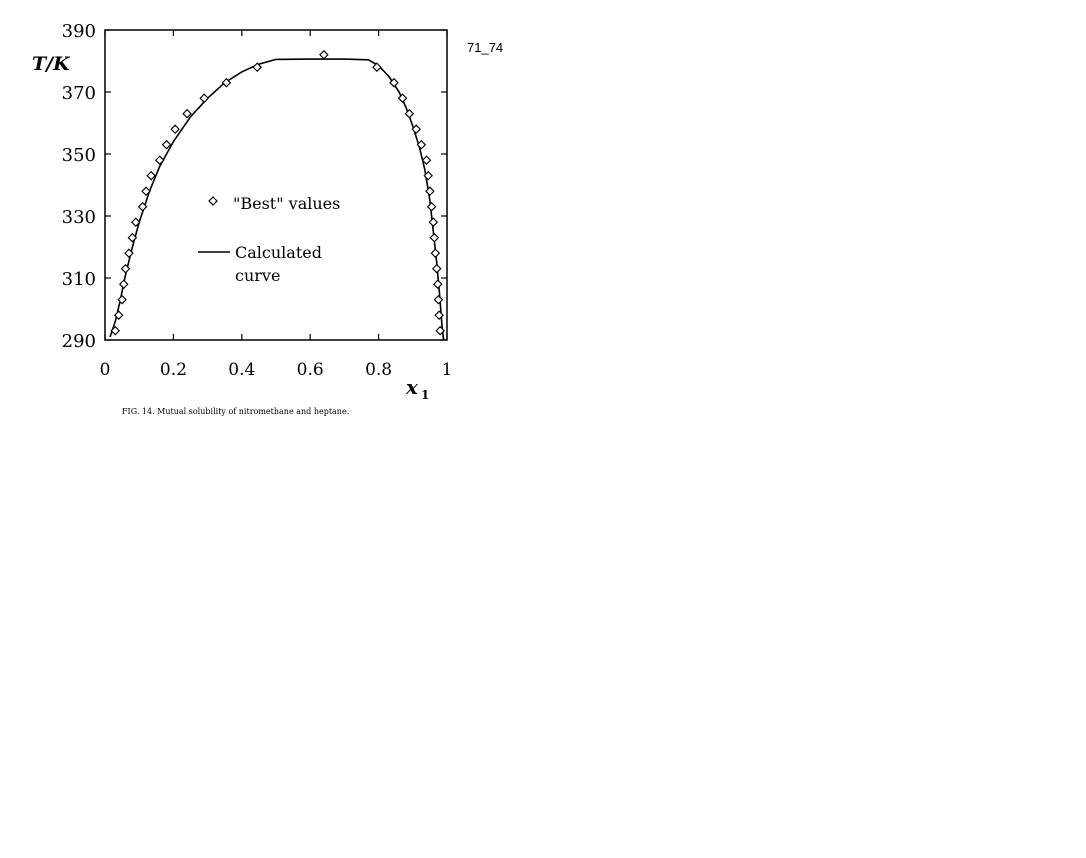 The width and height of the screenshot is (1086, 858). Describe the element at coordinates (51, 64) in the screenshot. I see `y-axis-label: T/K` at that location.